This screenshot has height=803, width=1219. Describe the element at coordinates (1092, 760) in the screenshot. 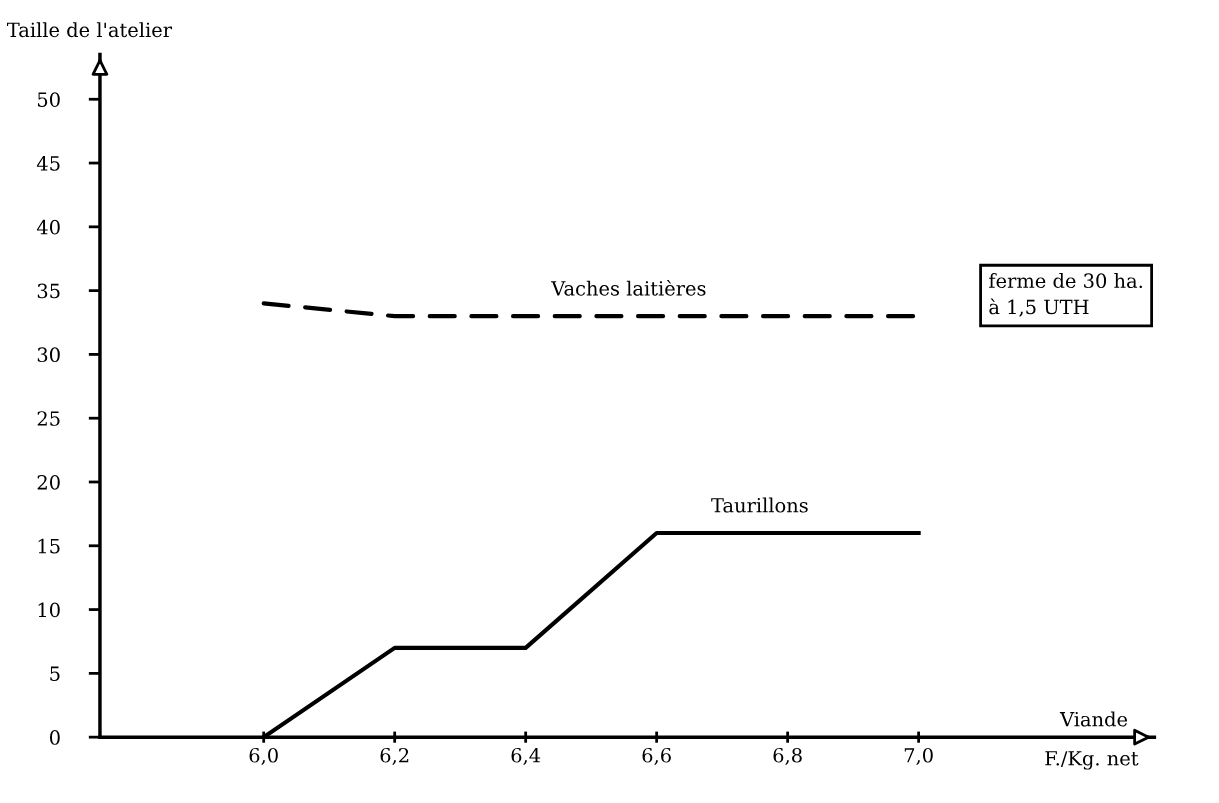

I see `x-axis-title: F./Kg. net` at that location.